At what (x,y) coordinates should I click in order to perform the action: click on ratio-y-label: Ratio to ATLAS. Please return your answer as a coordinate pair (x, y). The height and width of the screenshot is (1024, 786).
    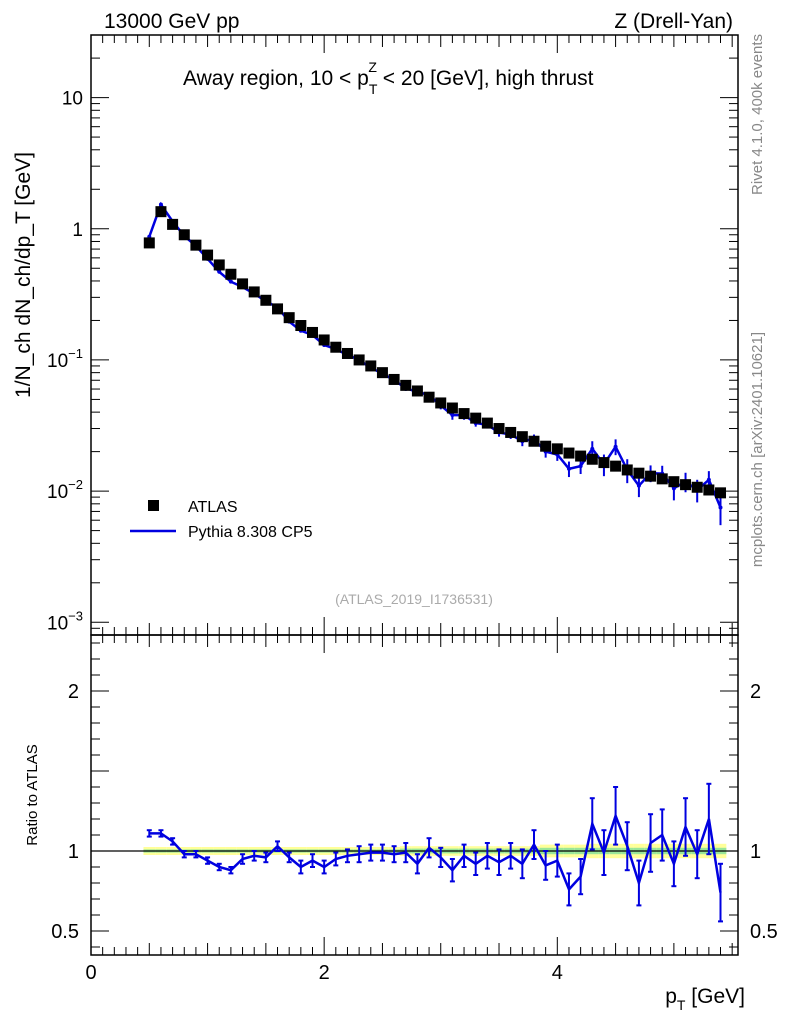
    Looking at the image, I should click on (32, 794).